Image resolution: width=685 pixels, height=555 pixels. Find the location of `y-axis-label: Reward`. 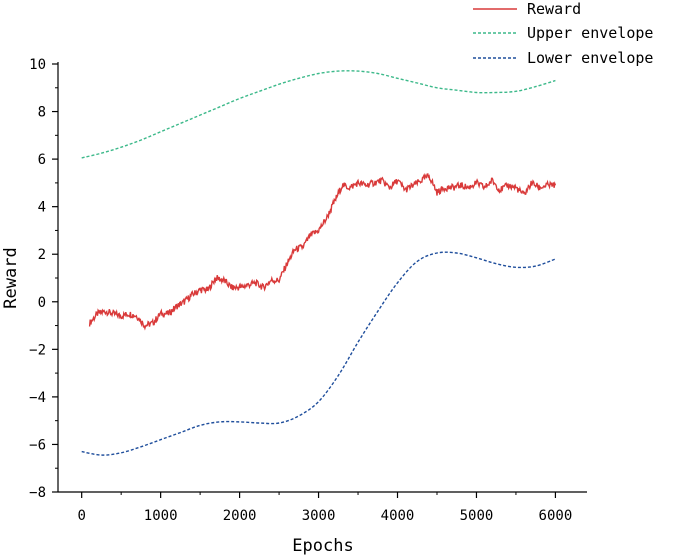

y-axis-label: Reward is located at coordinates (11, 277).